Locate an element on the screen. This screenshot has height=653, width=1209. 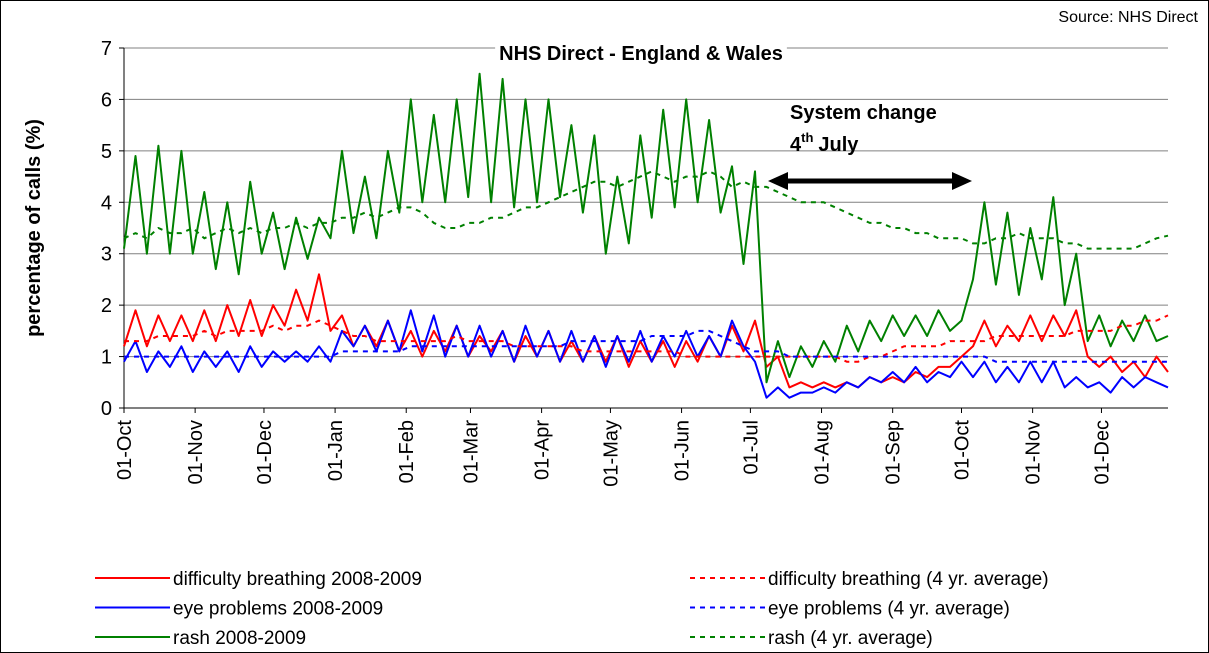
annotation-day: 4 is located at coordinates (796, 145).